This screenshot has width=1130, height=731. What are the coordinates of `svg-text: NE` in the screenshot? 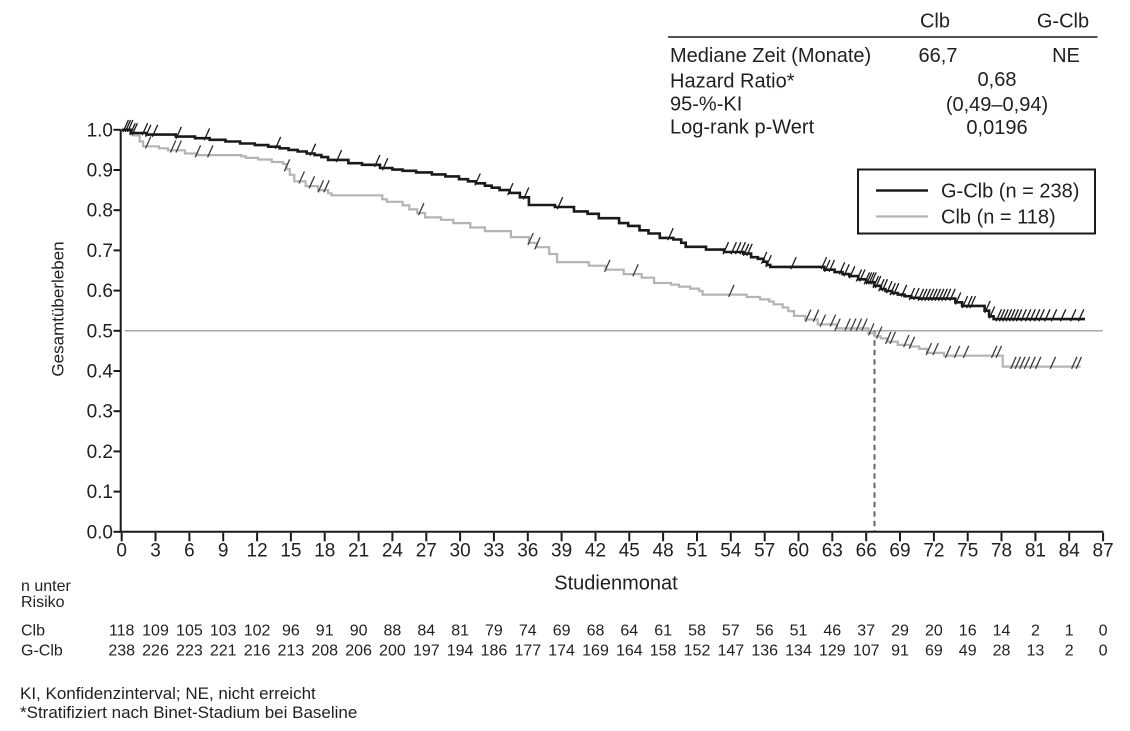 It's located at (1066, 56).